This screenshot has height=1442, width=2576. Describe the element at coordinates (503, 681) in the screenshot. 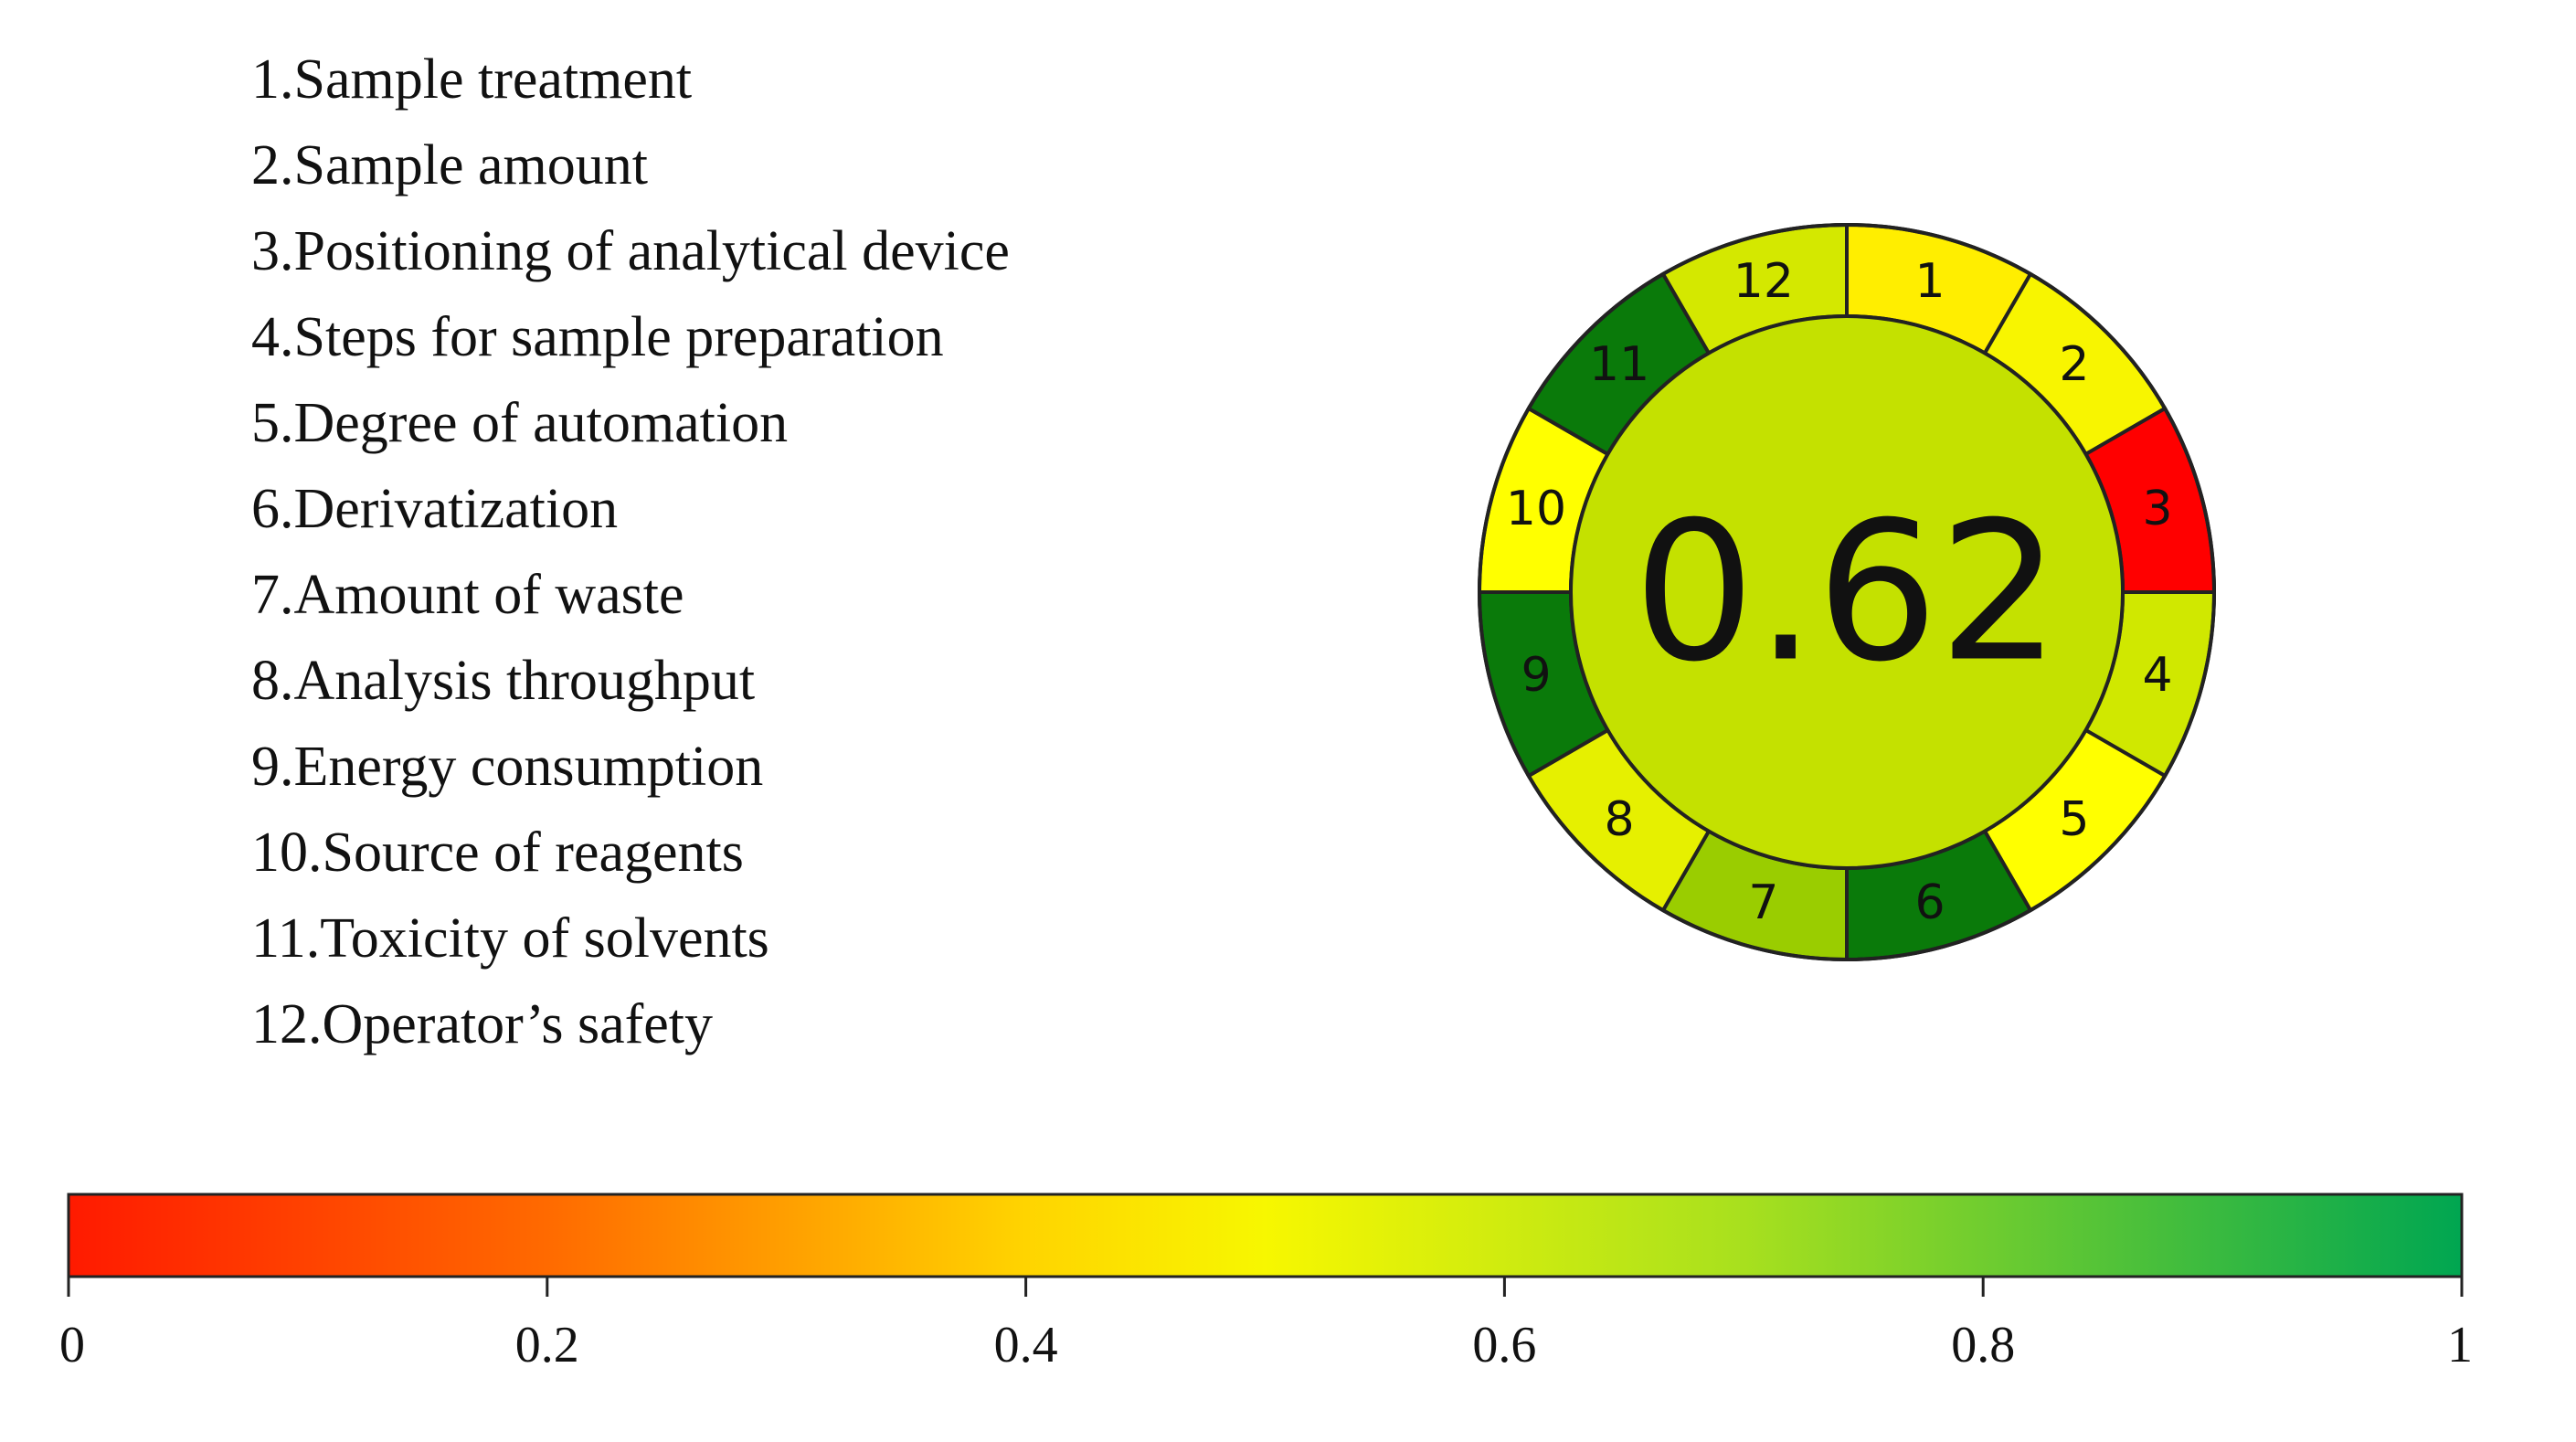

I see `criterion-8: 8.Analysis throughput` at that location.